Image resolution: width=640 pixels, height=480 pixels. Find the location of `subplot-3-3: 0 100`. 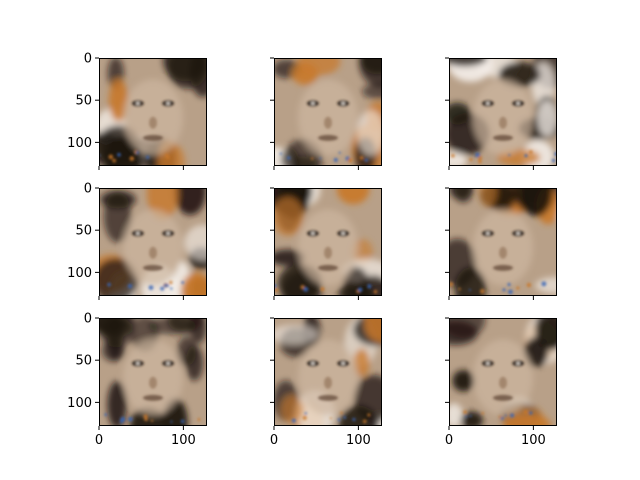

subplot-3-3: 0 100 is located at coordinates (501, 382).